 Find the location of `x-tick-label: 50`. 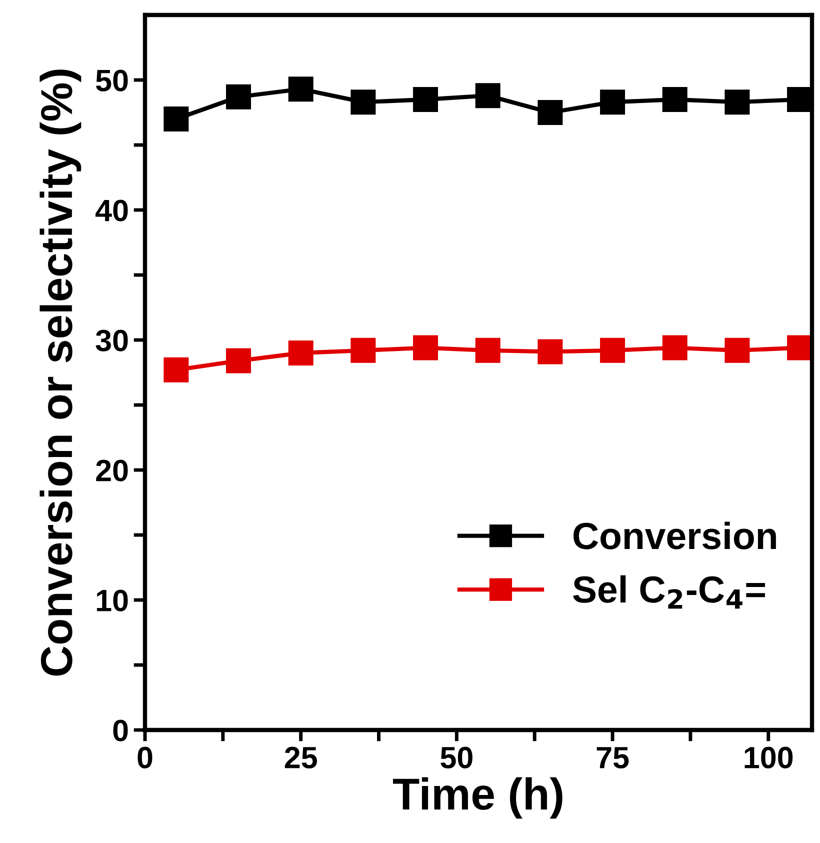

x-tick-label: 50 is located at coordinates (456, 757).